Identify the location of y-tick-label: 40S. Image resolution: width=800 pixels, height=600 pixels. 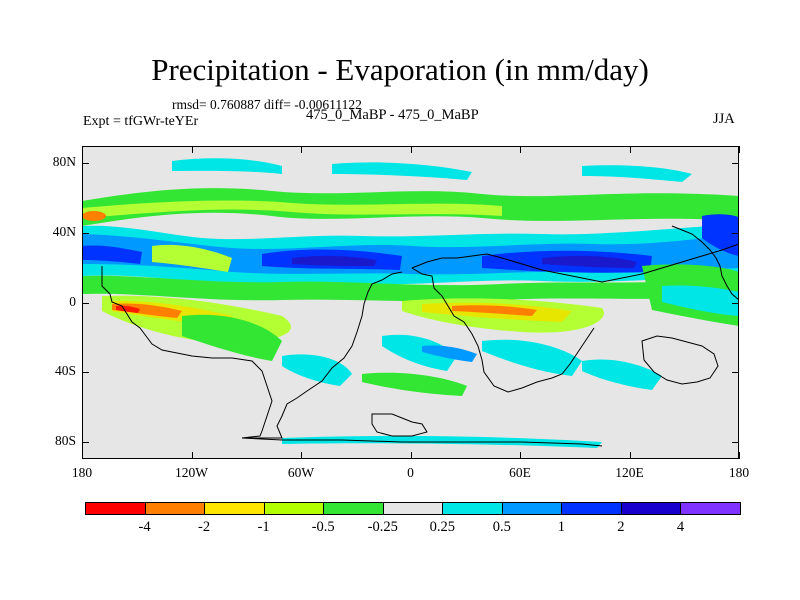
(65, 371).